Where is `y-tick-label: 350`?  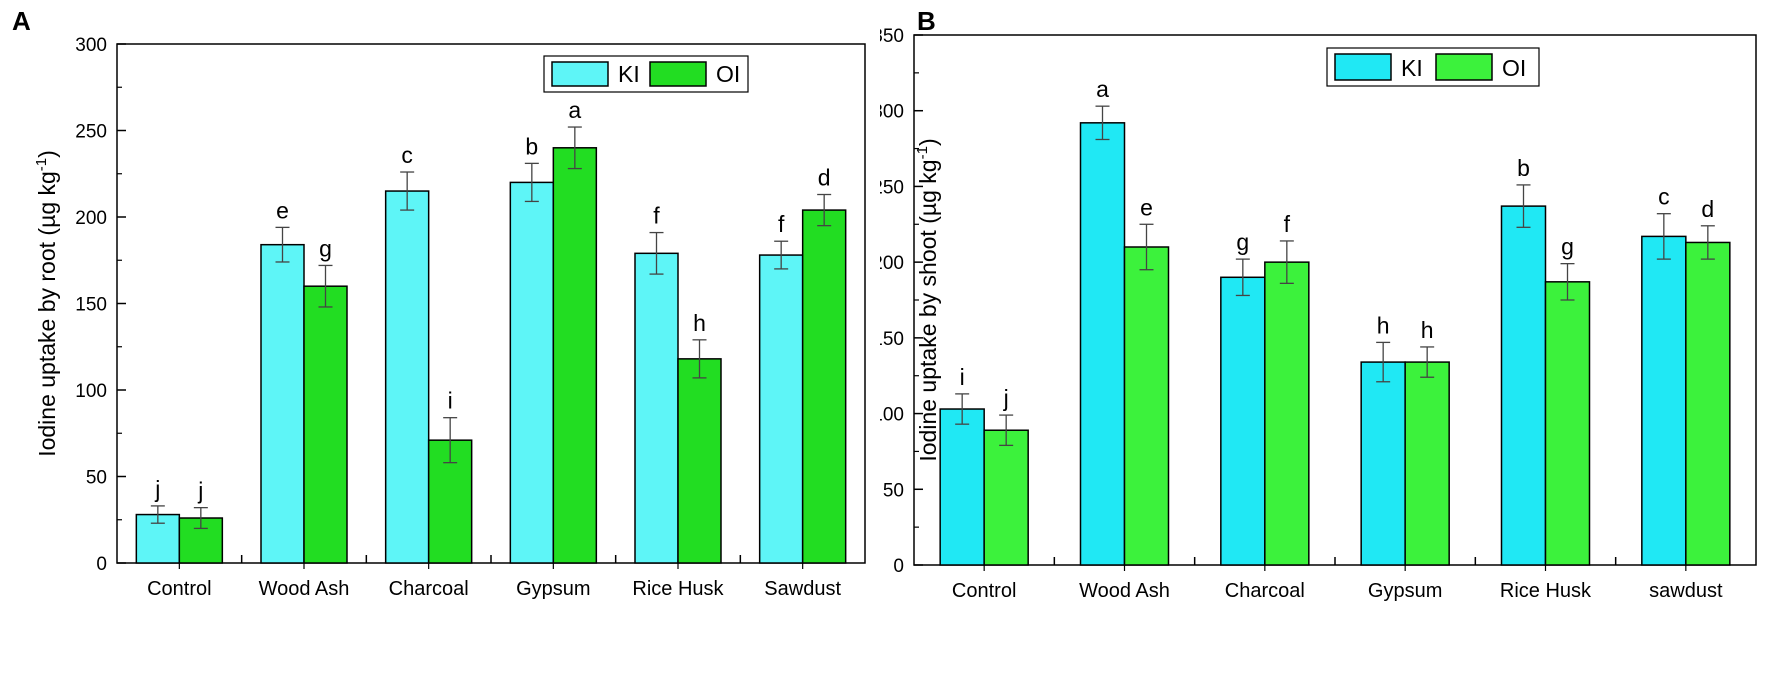 y-tick-label: 350 is located at coordinates (892, 36).